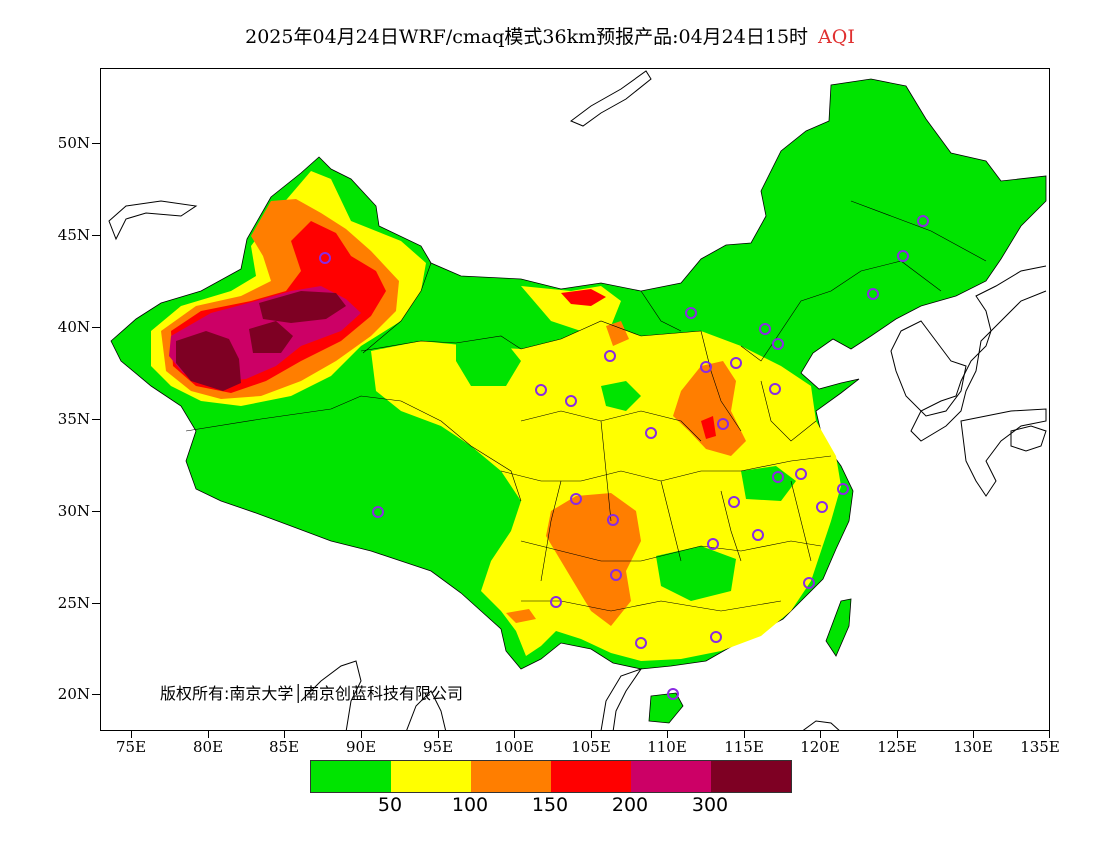  I want to click on region-unhealthy-north, so click(583, 297).